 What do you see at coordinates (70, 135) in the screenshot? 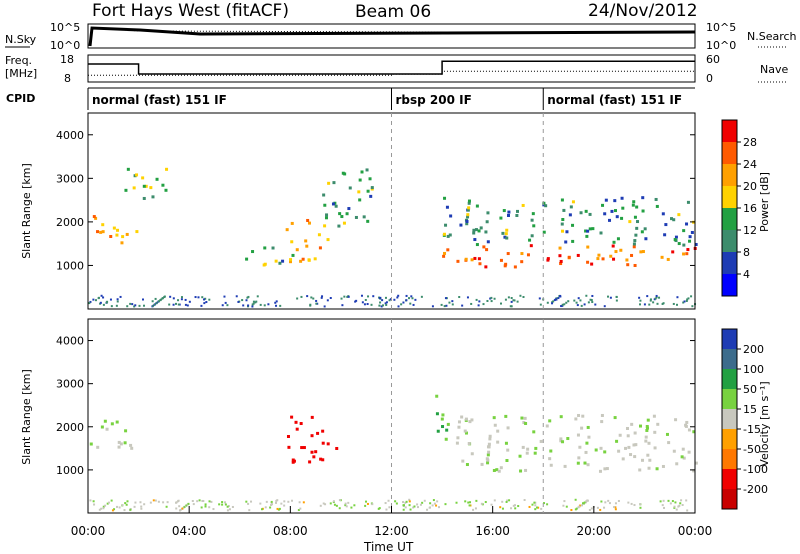
I see `y-tick-label: 4000` at bounding box center [70, 135].